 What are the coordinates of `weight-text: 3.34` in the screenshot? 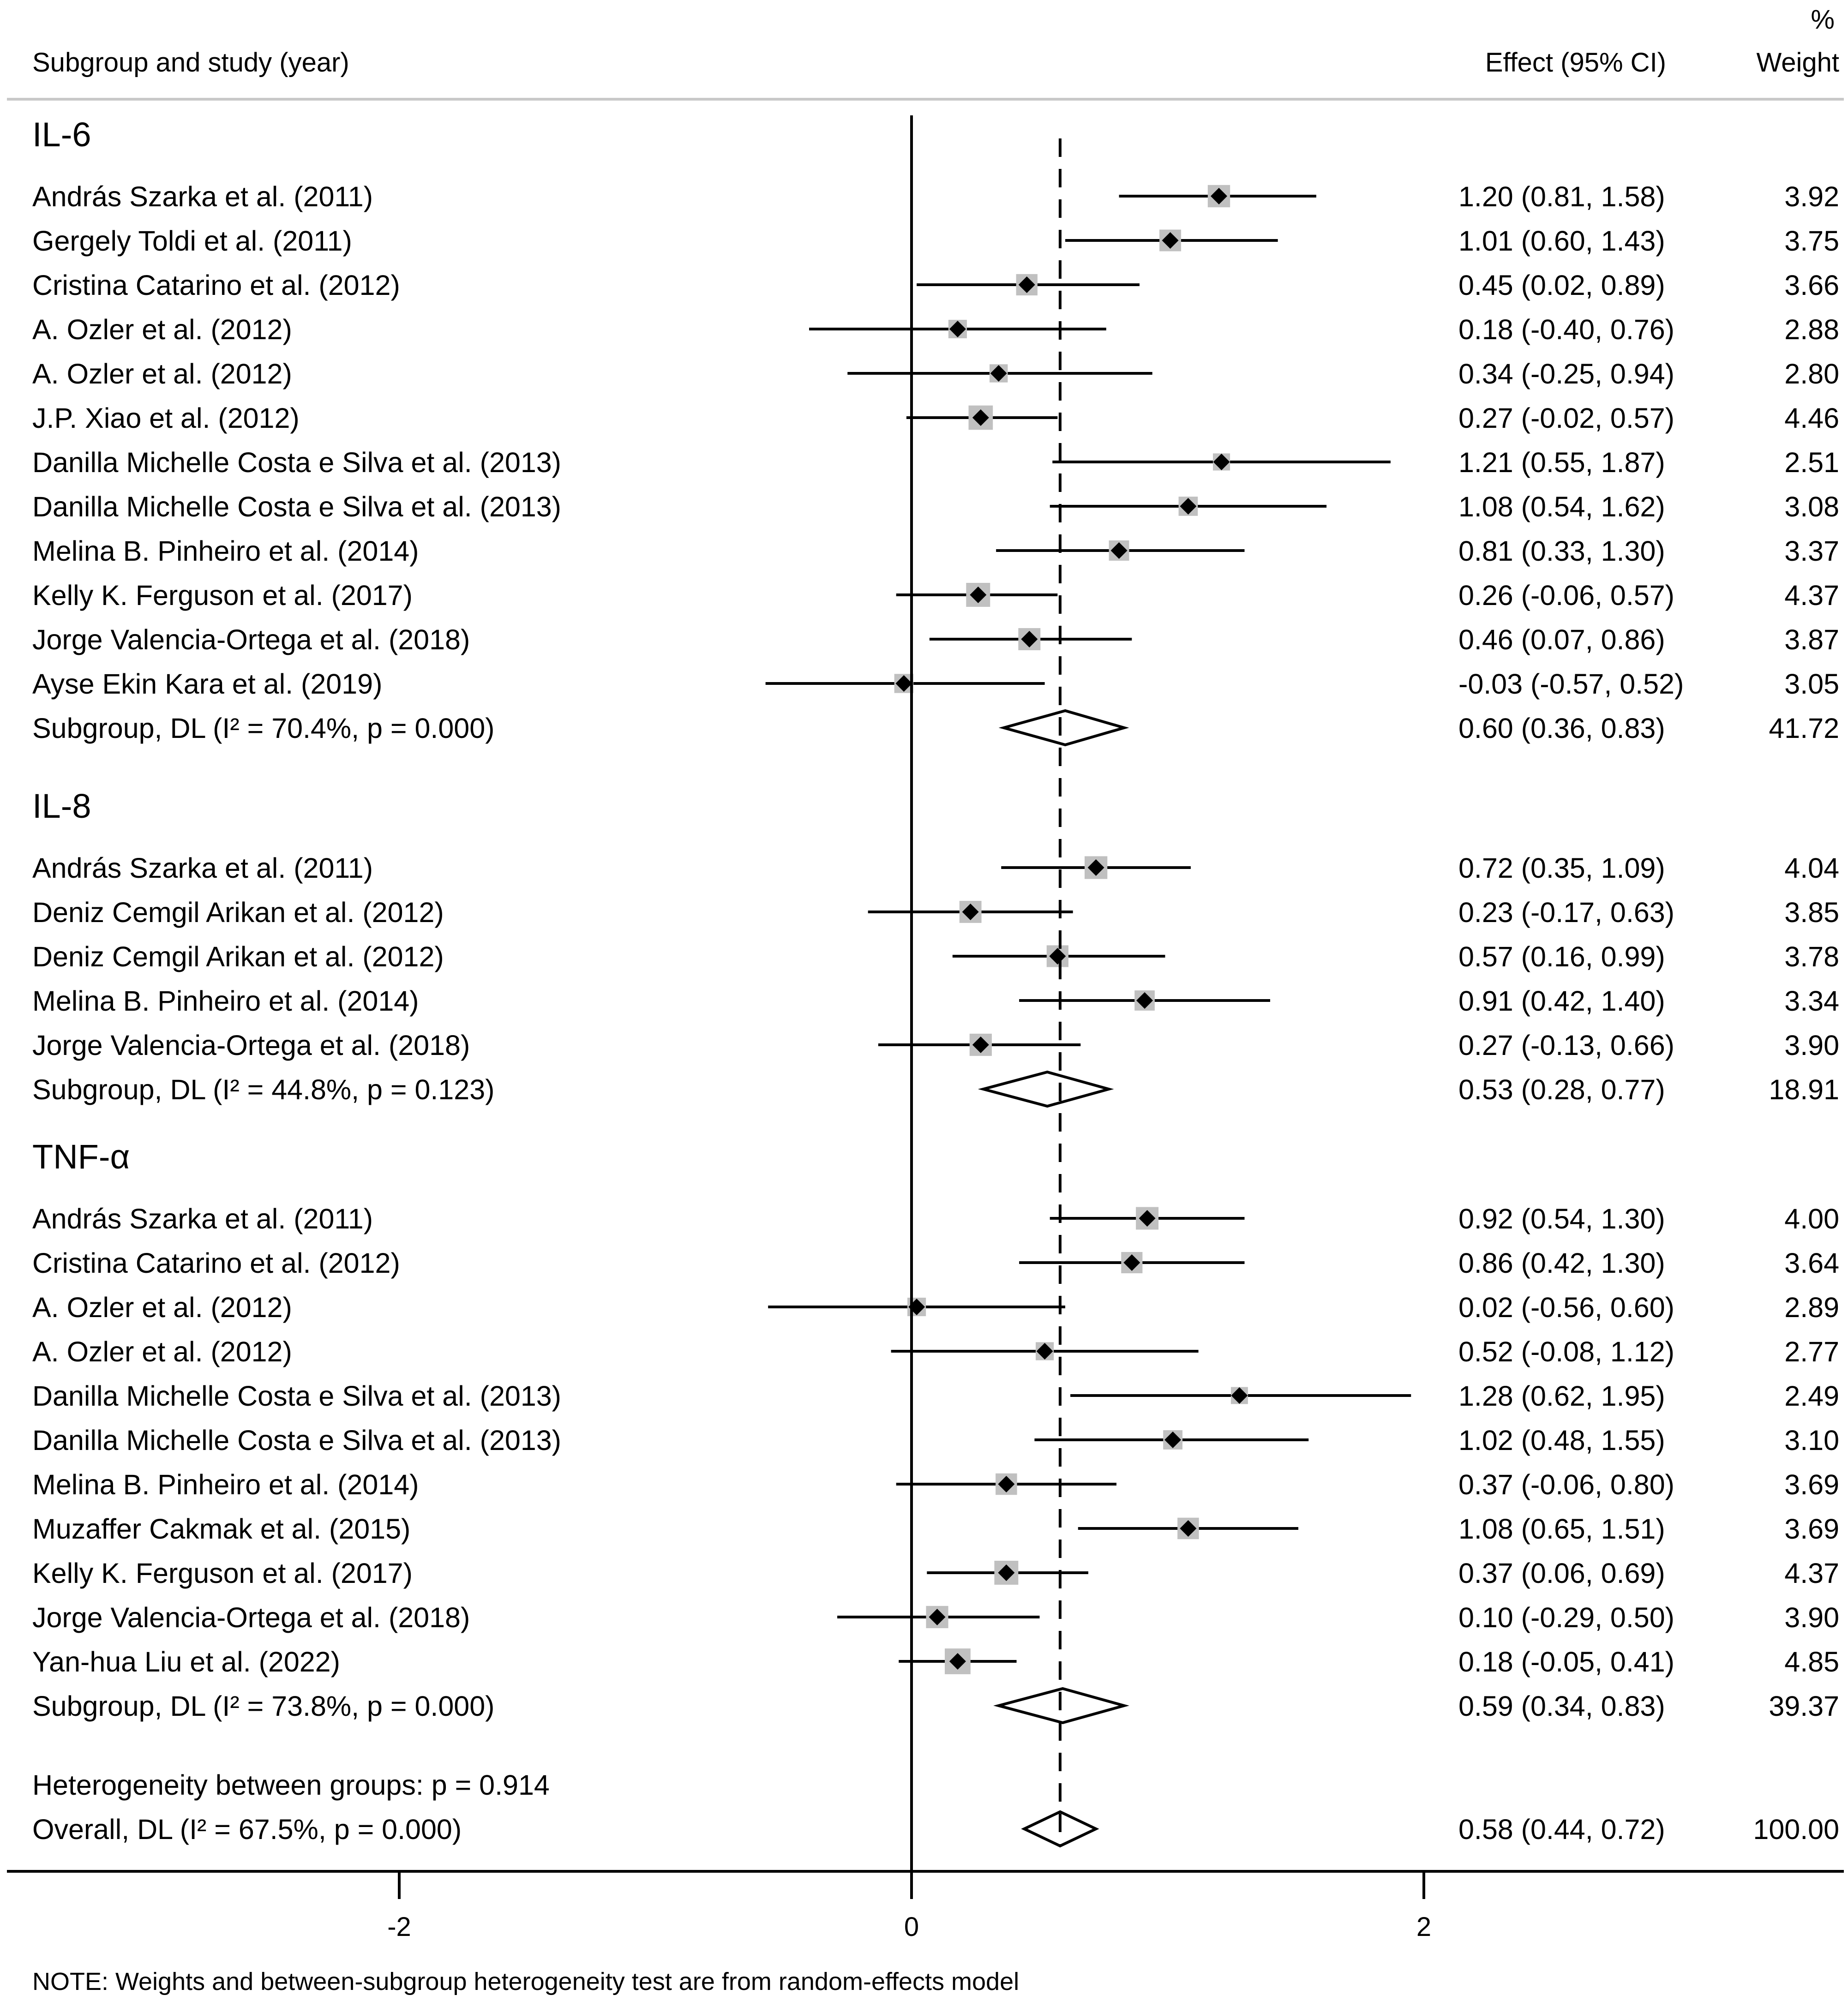 It's located at (1811, 1001).